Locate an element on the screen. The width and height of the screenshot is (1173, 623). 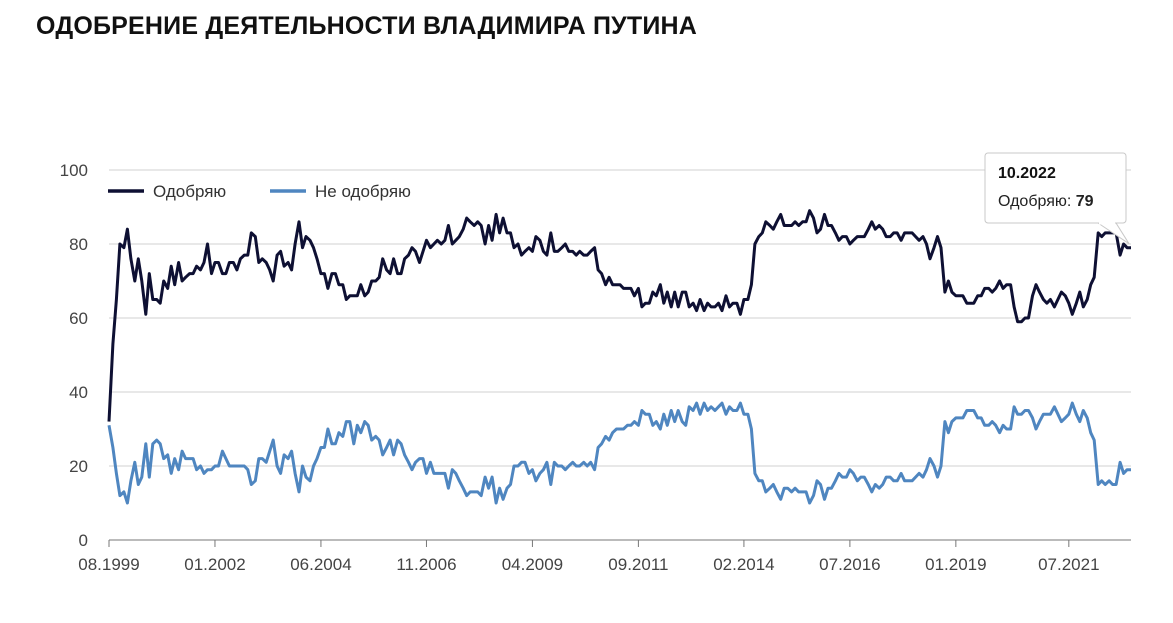
legend-label: Не одобряю is located at coordinates (363, 191).